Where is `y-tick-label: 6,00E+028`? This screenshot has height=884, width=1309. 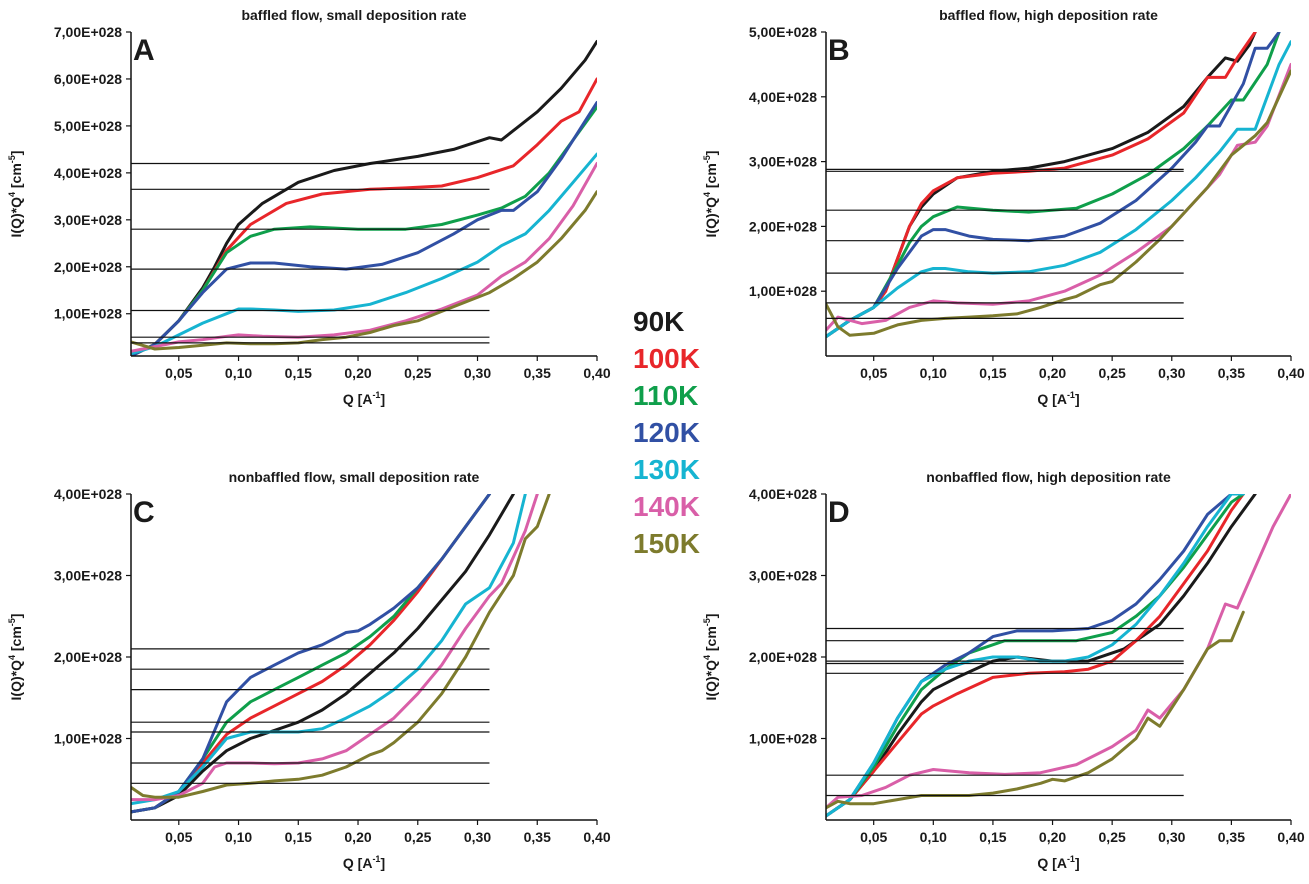 y-tick-label: 6,00E+028 is located at coordinates (88, 79).